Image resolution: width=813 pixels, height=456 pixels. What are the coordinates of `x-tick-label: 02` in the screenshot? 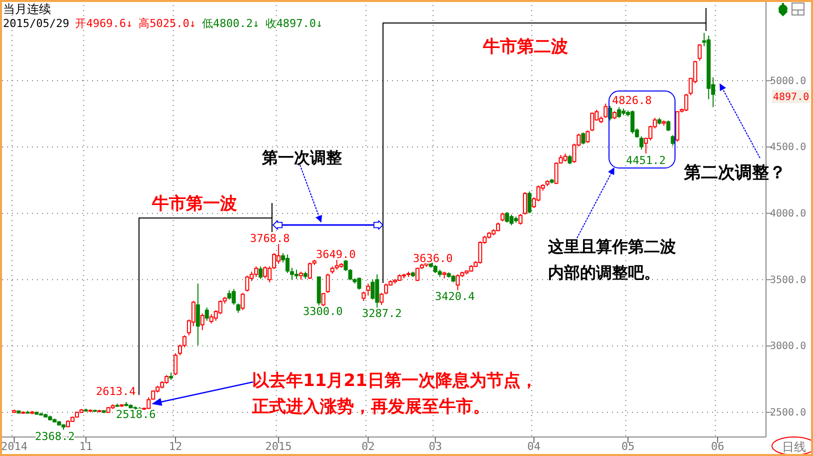 It's located at (368, 446).